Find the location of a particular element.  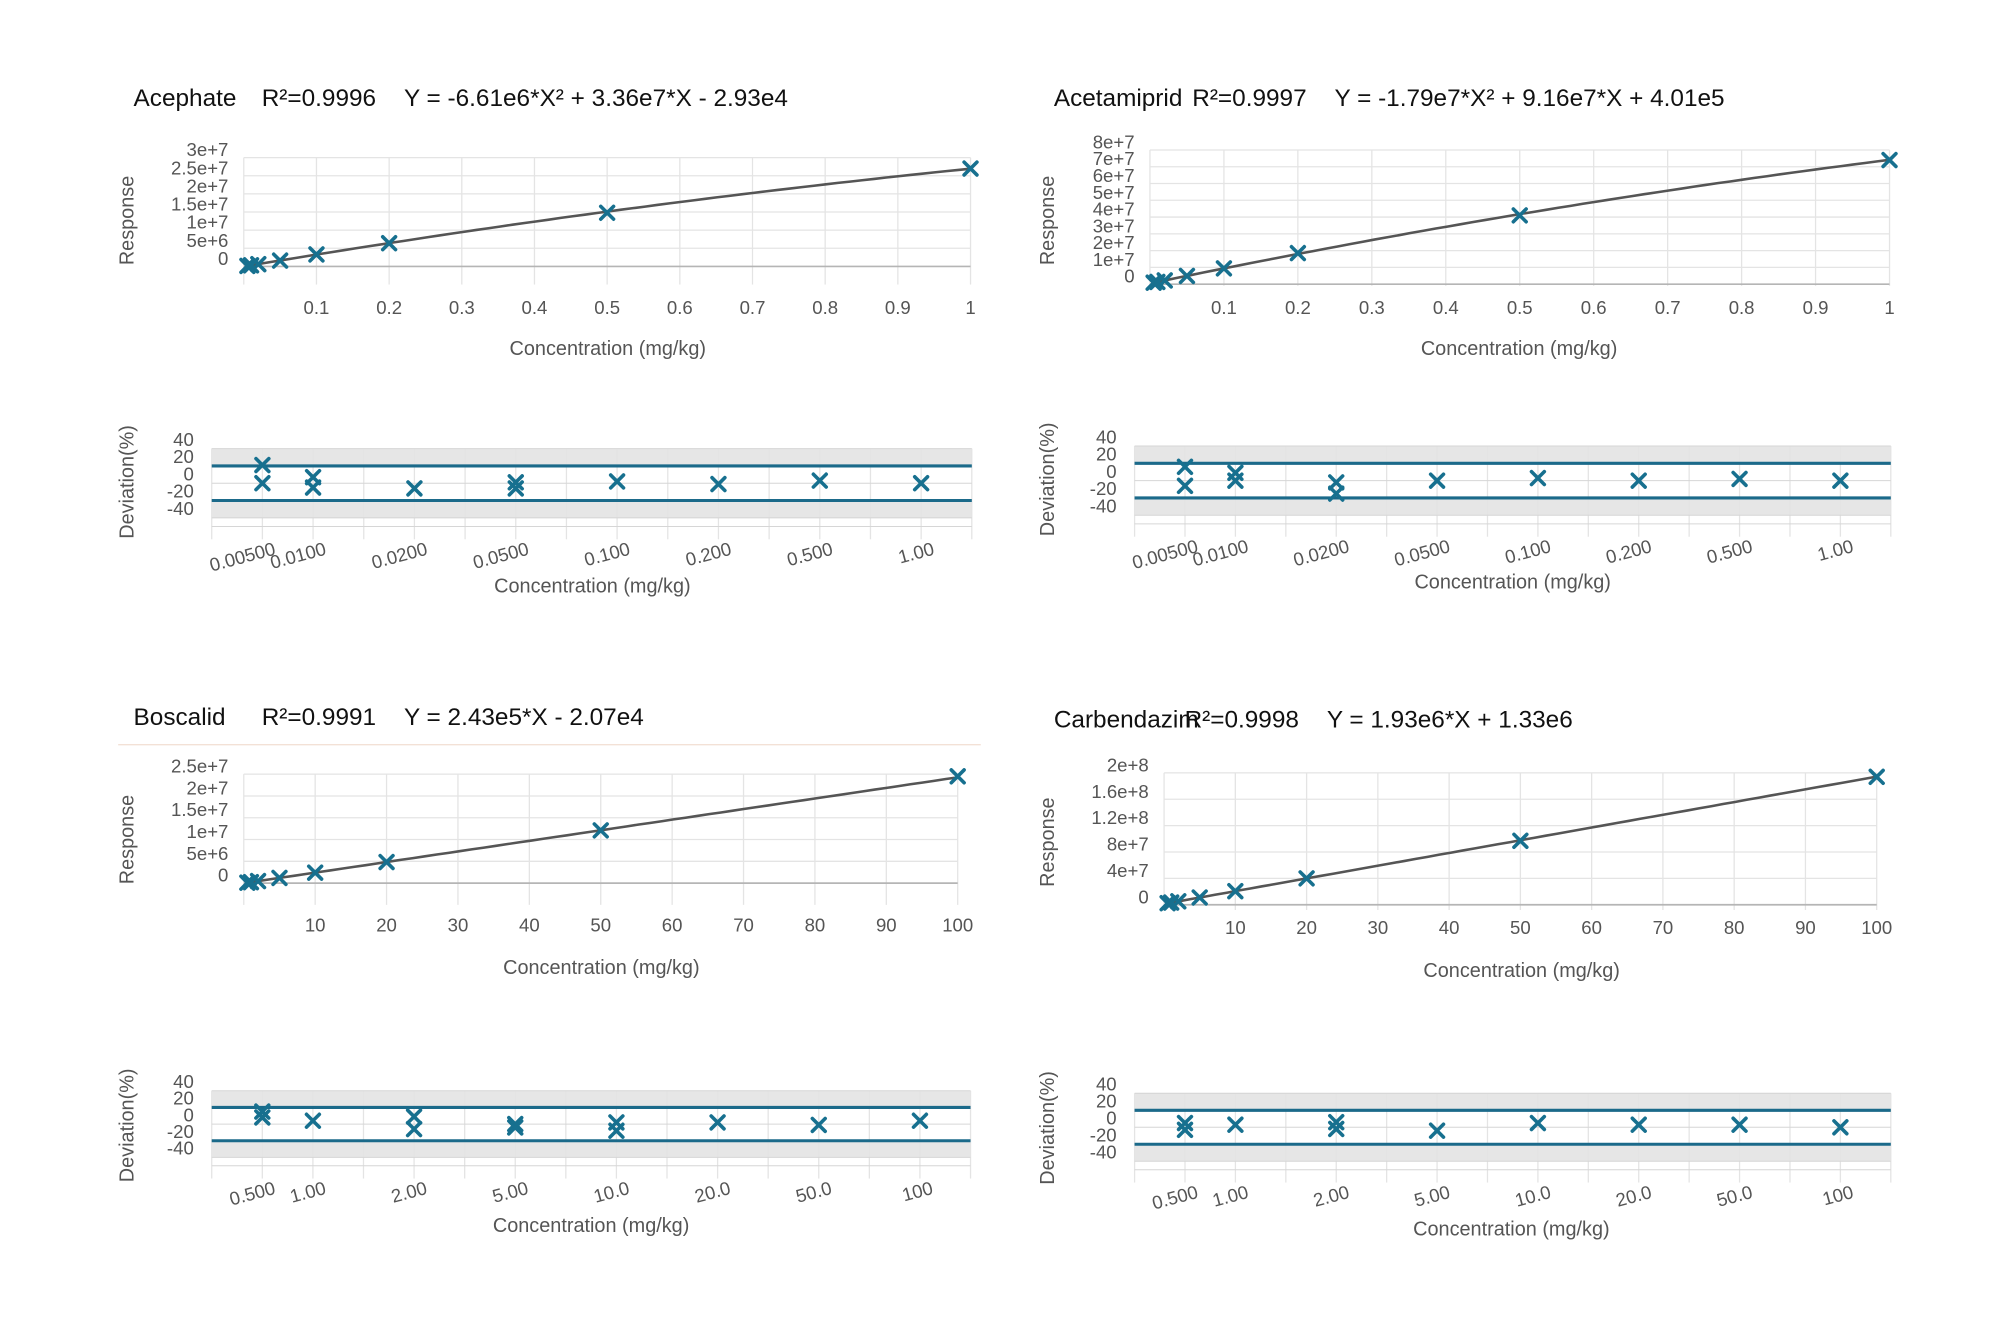

x-tick-label: 0.1 is located at coordinates (317, 307).